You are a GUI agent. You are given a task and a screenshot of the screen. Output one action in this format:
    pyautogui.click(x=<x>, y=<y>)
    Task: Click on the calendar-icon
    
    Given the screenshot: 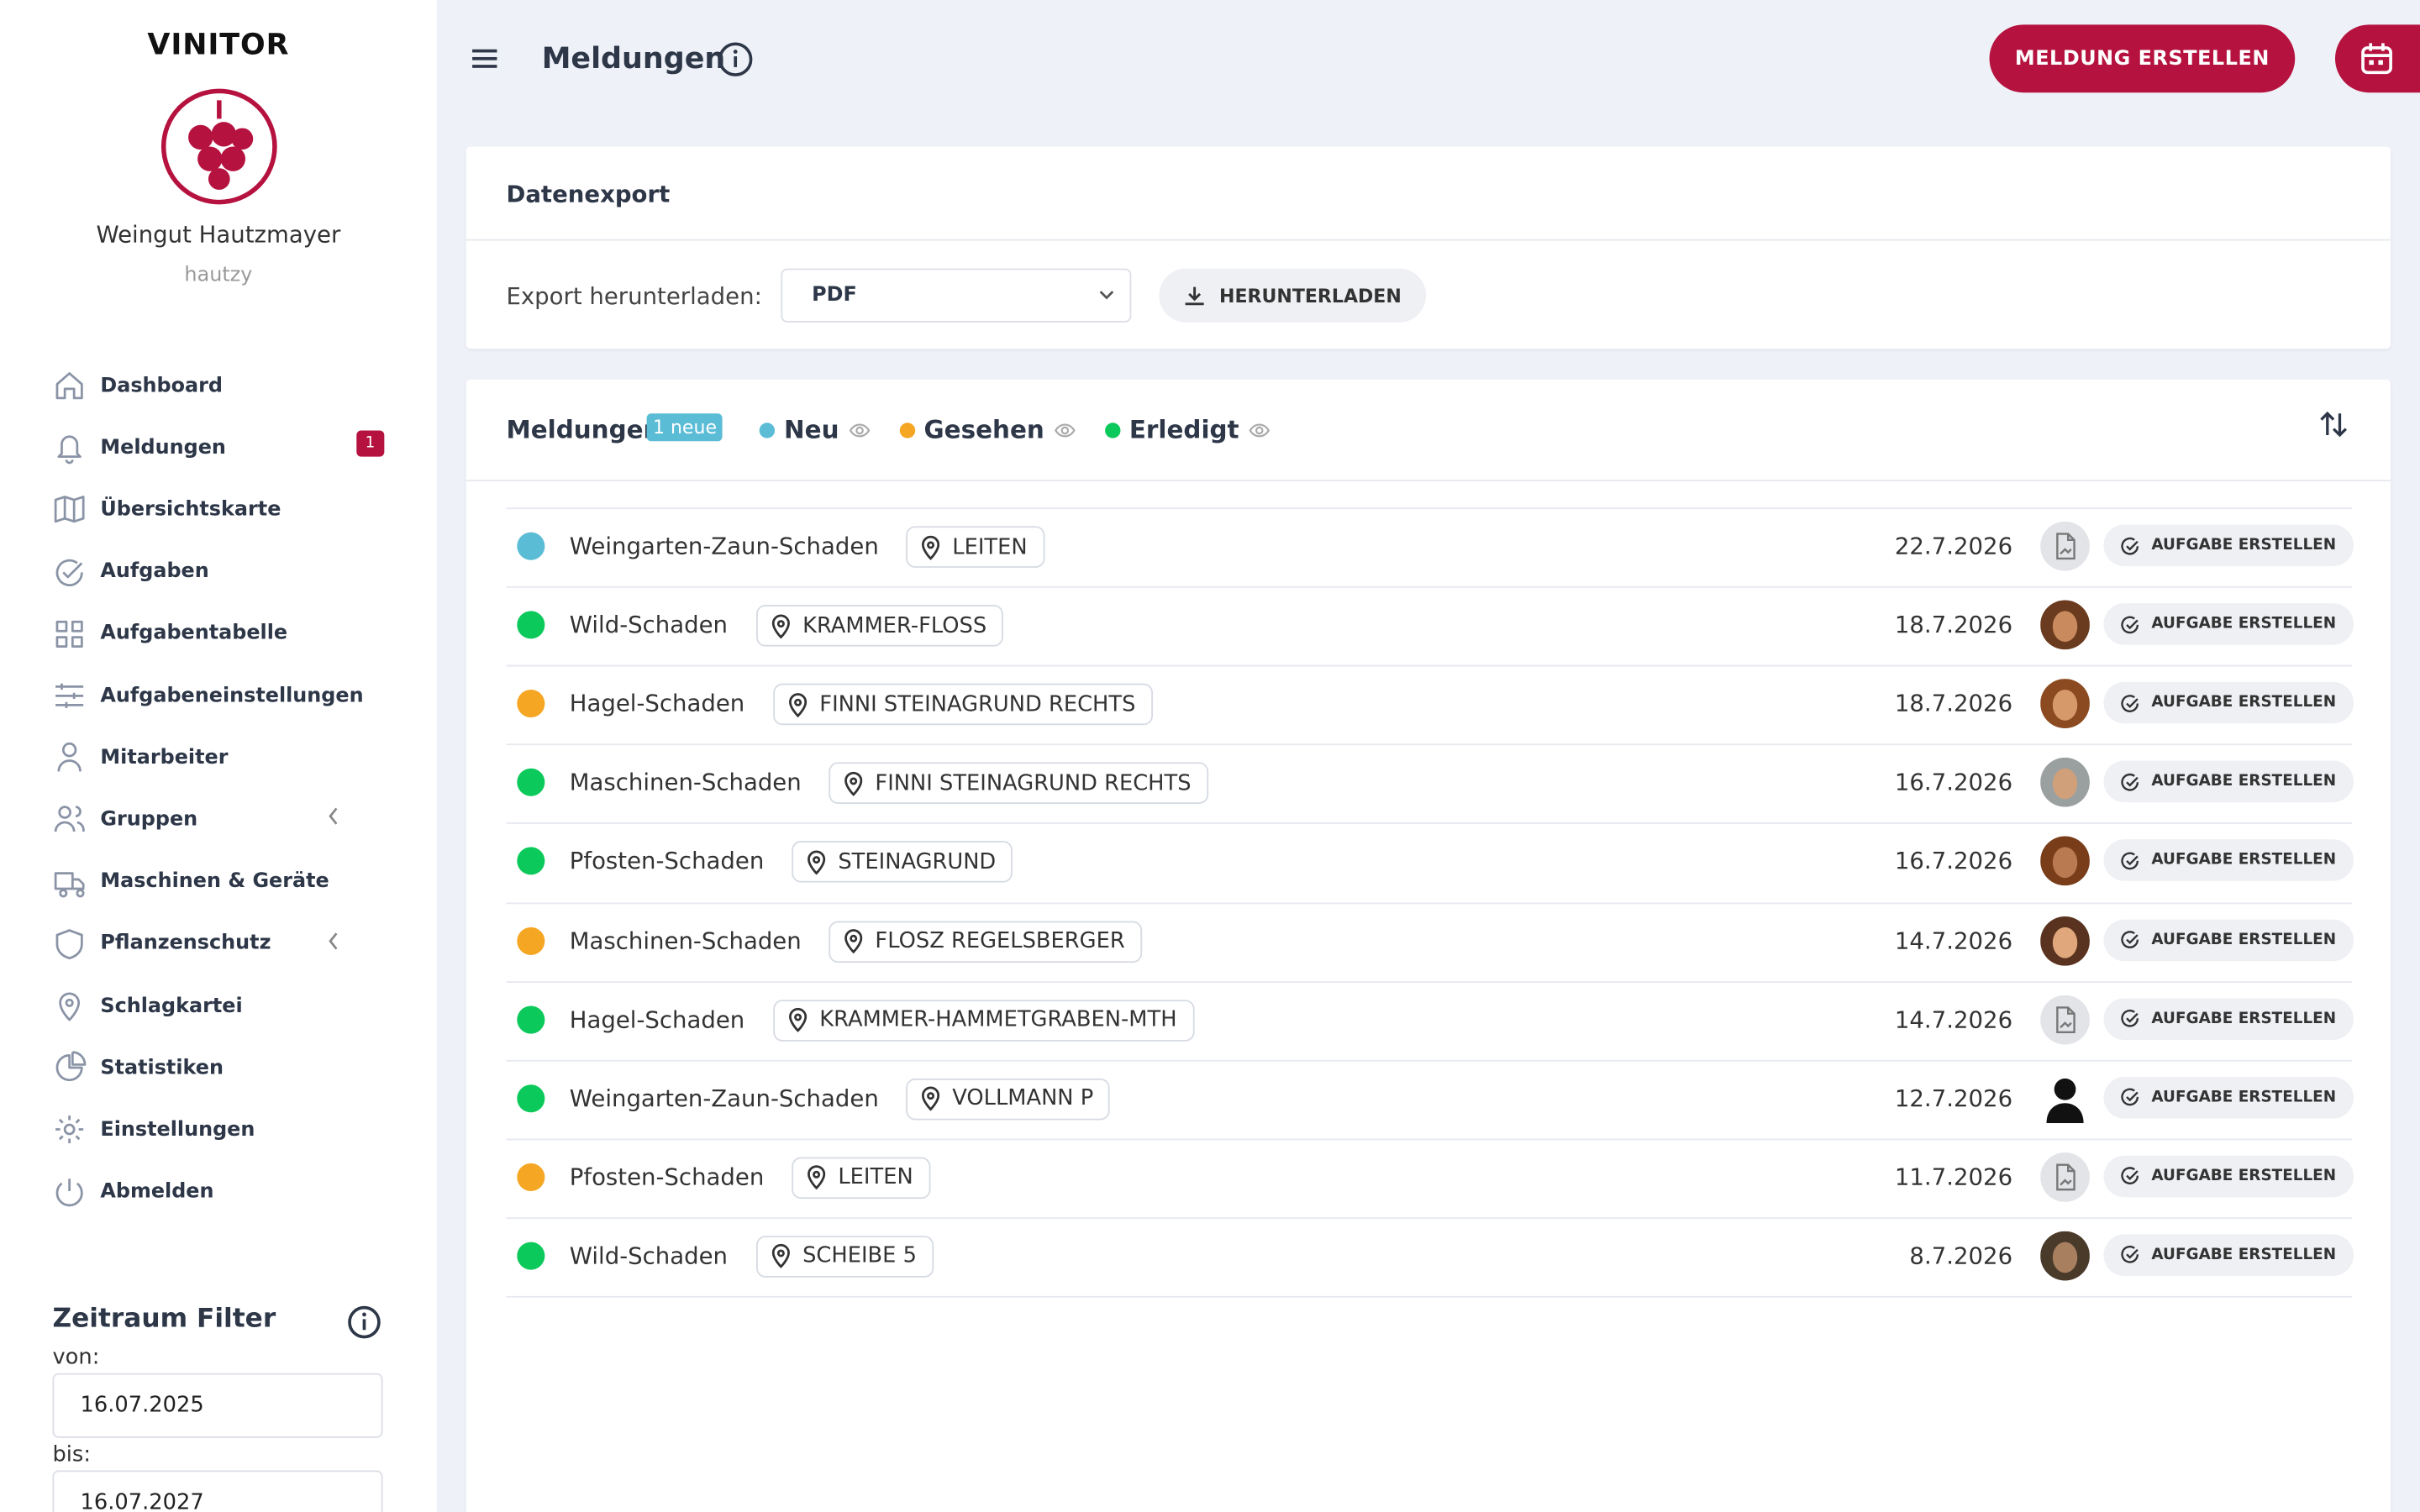 What is the action you would take?
    pyautogui.click(x=2376, y=59)
    